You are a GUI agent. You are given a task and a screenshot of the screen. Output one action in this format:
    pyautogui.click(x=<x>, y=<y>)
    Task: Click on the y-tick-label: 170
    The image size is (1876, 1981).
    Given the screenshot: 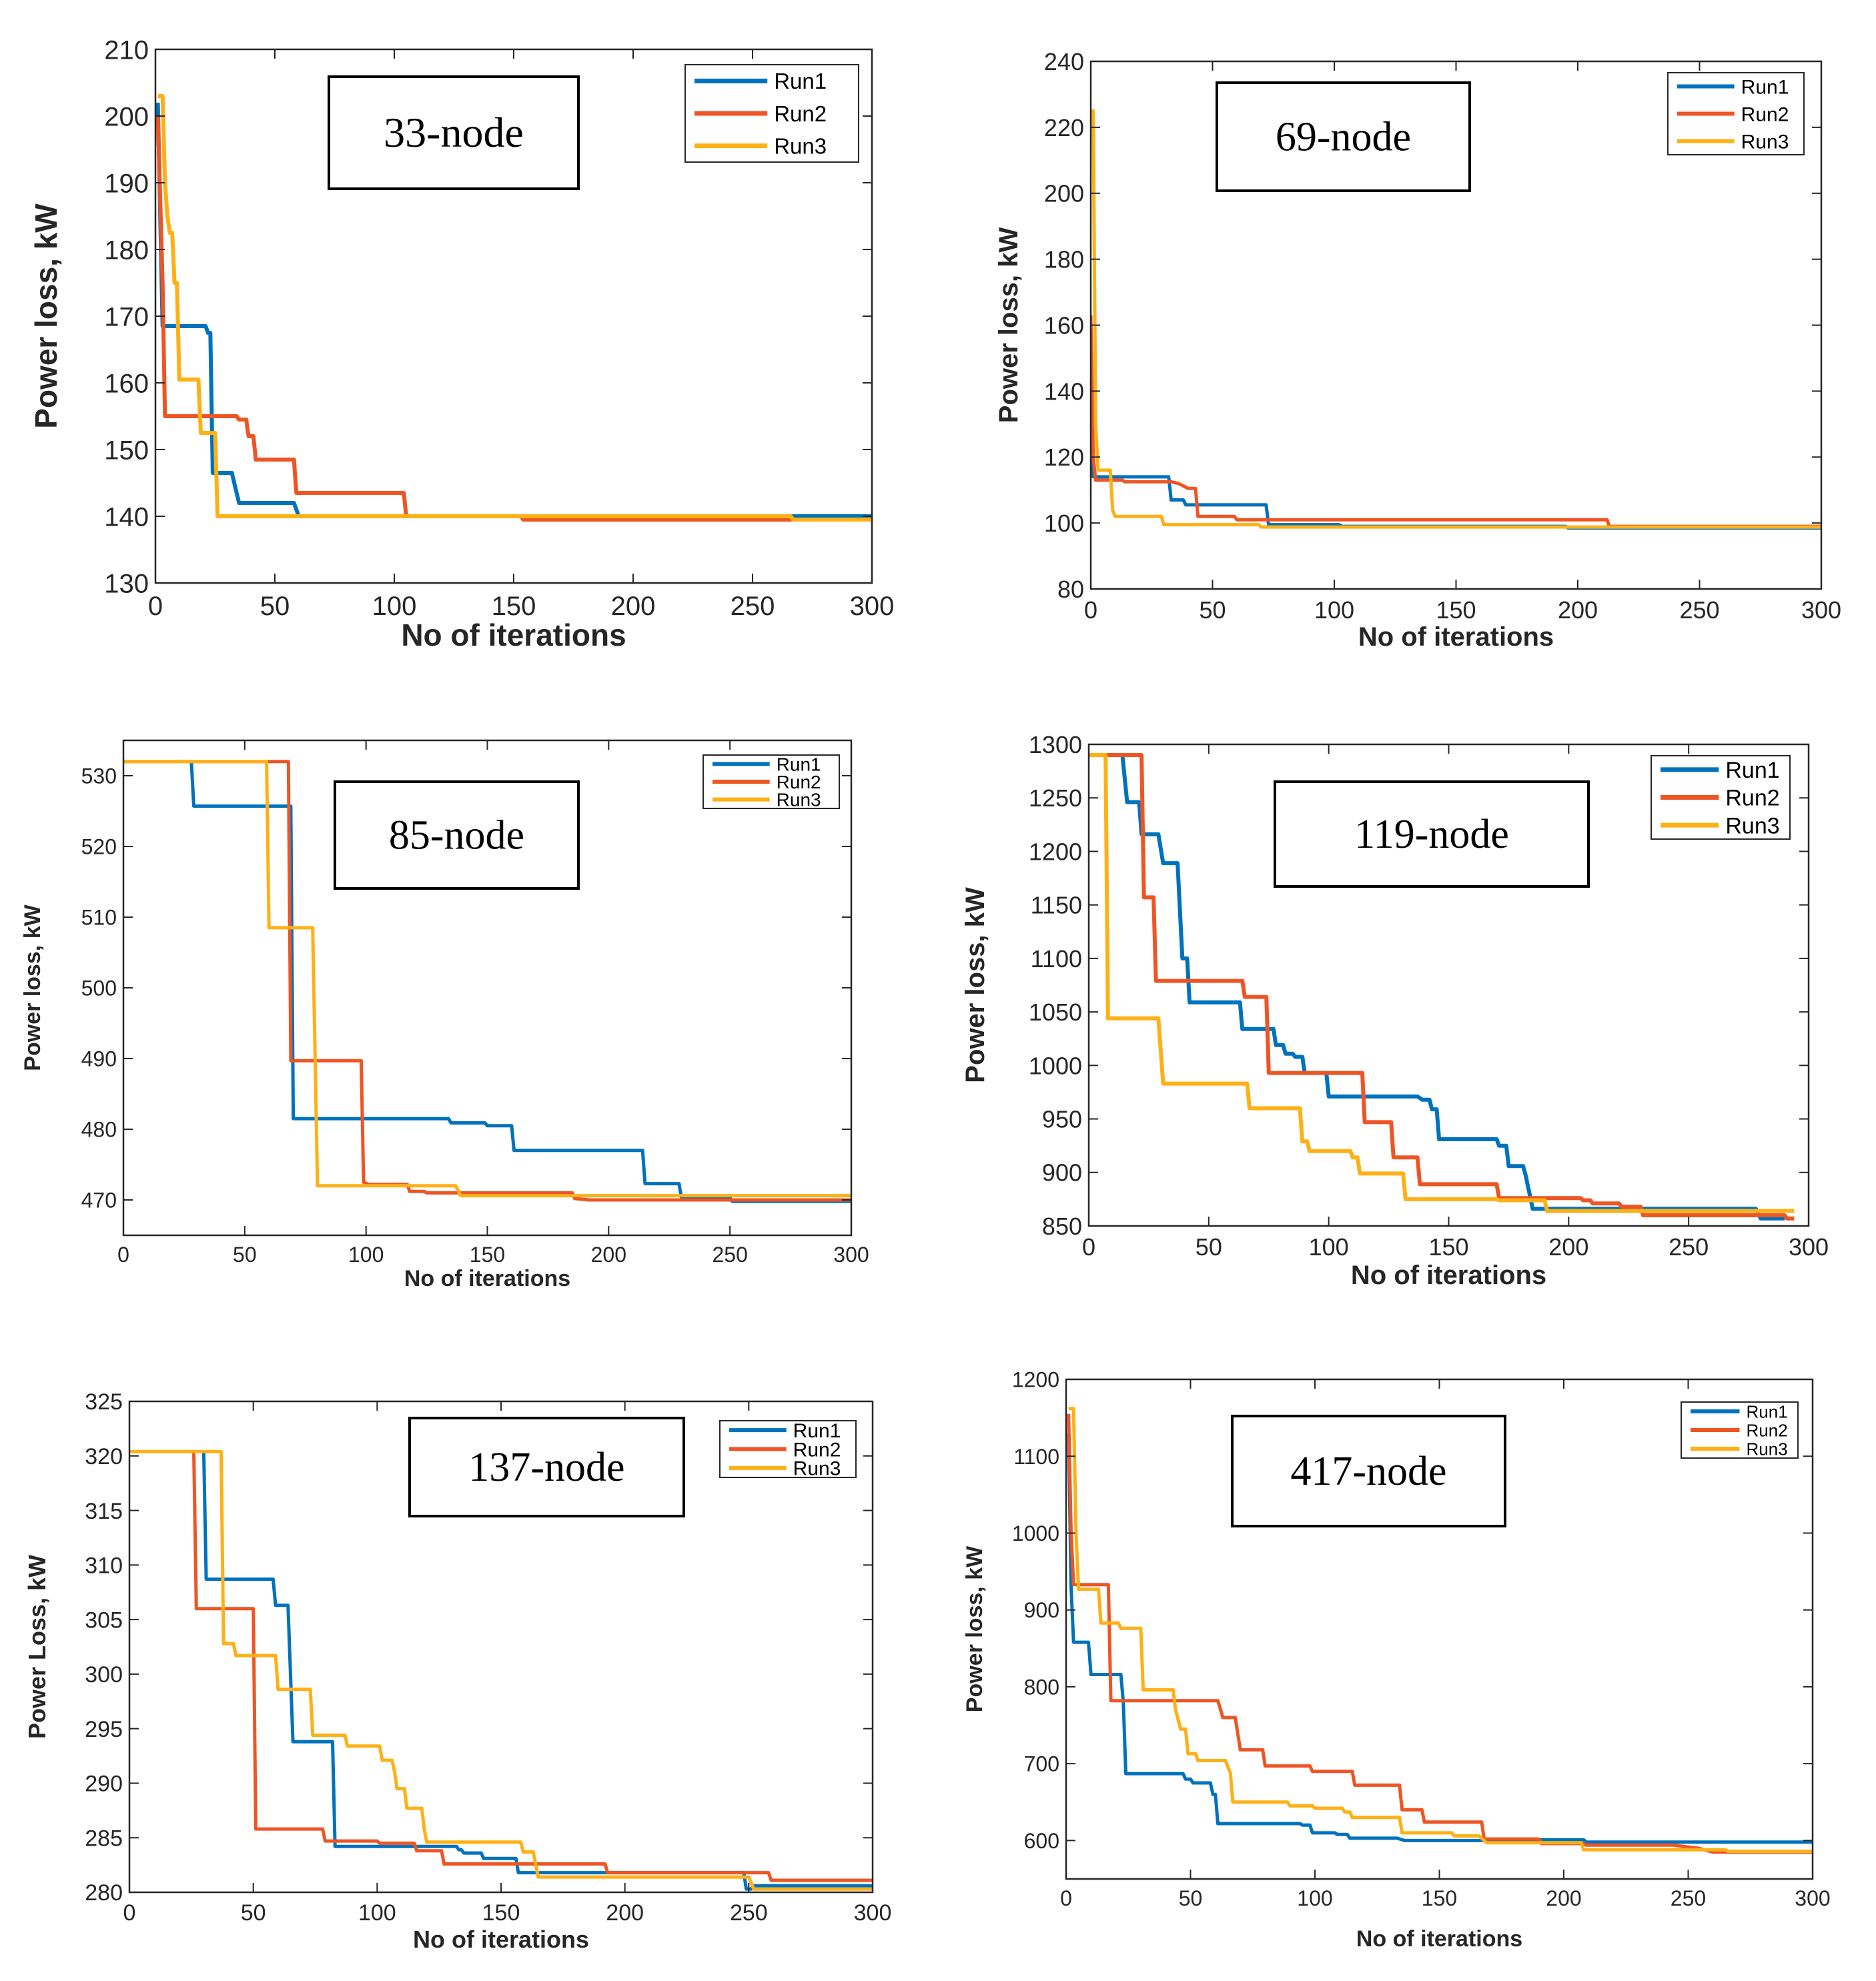 What is the action you would take?
    pyautogui.click(x=126, y=317)
    